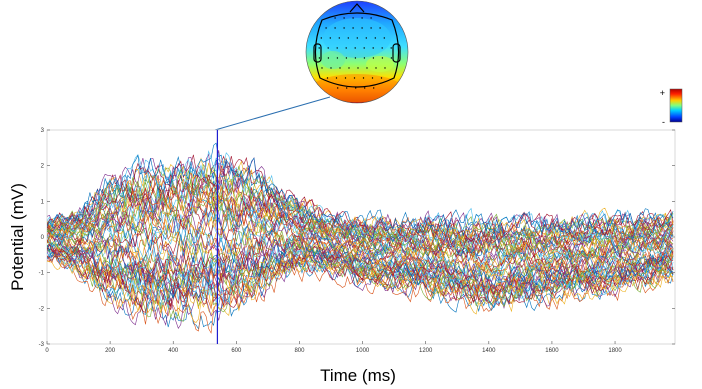  I want to click on x-tick-label: 0, so click(47, 351).